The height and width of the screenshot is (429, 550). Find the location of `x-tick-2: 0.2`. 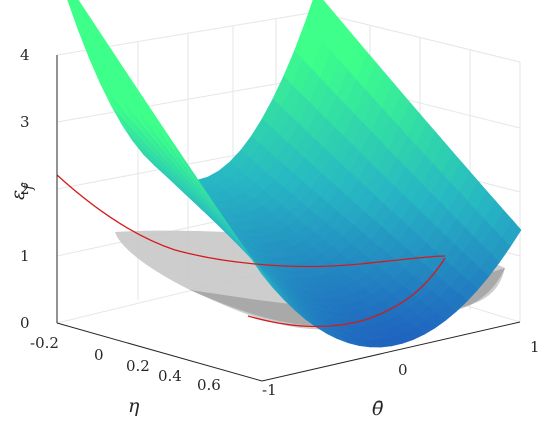

x-tick-2: 0.2 is located at coordinates (138, 366).